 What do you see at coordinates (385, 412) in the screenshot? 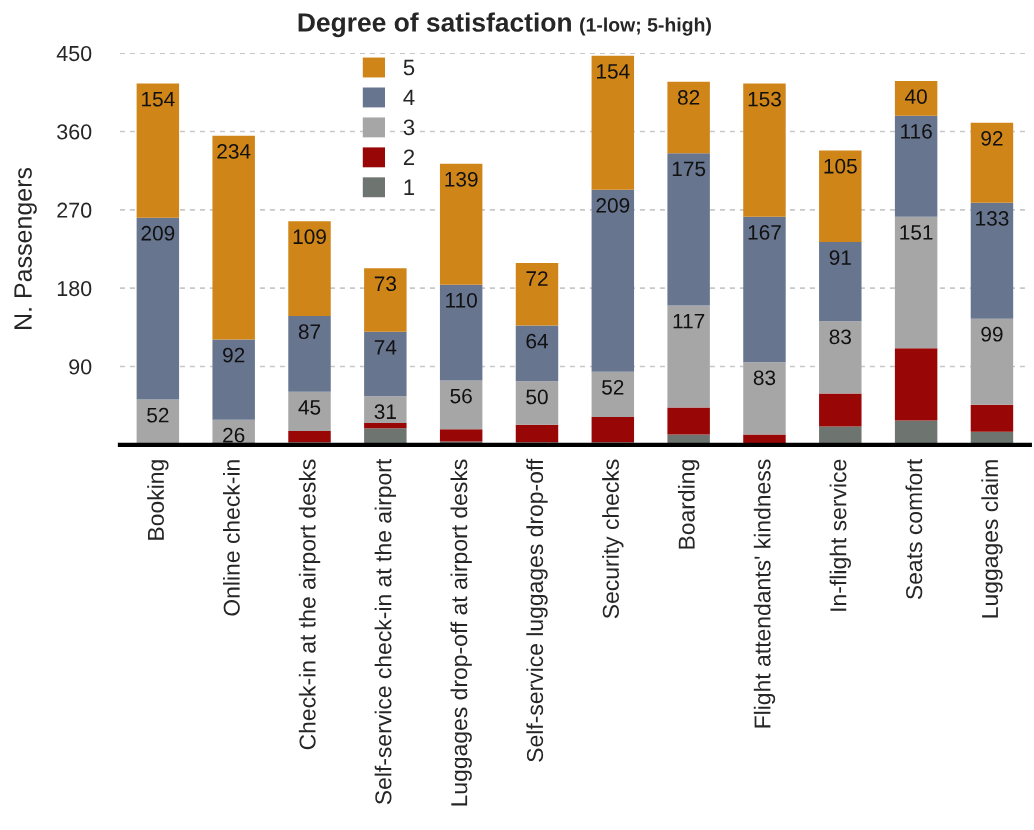
I see `data-label: 31` at bounding box center [385, 412].